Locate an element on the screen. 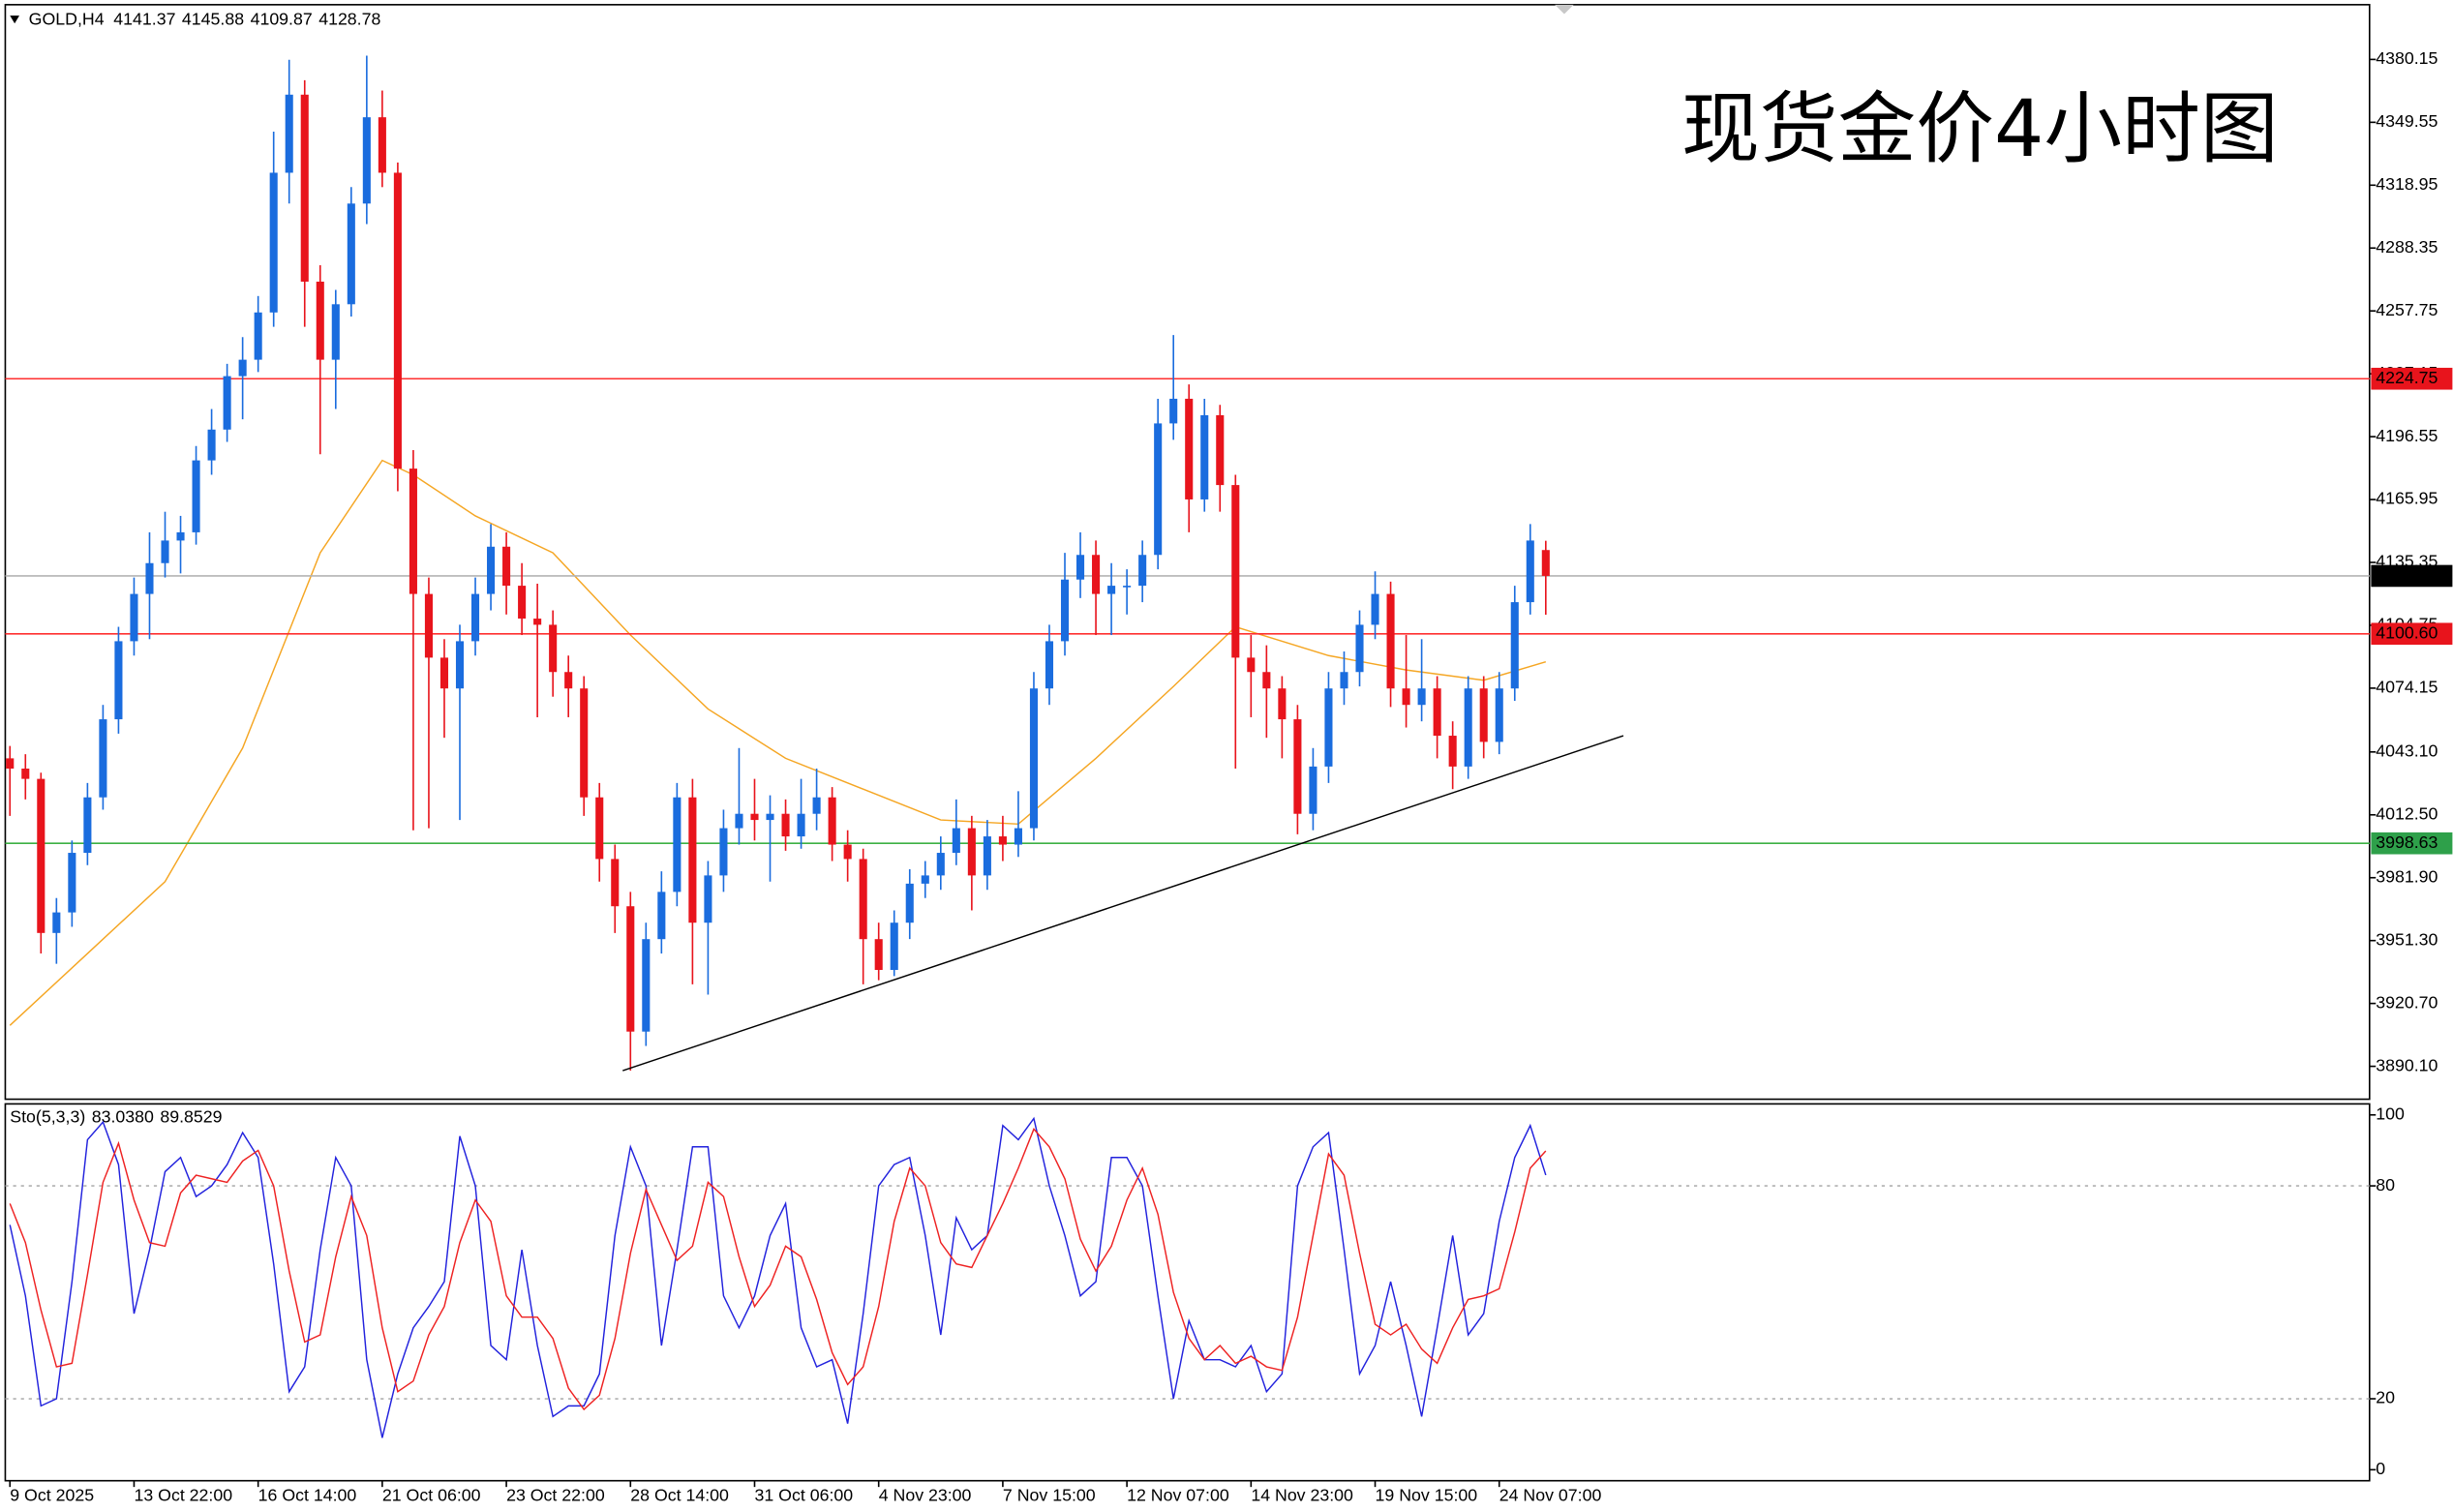 The width and height of the screenshot is (2453, 1512). ohlc-reading: 4145.88 is located at coordinates (213, 19).